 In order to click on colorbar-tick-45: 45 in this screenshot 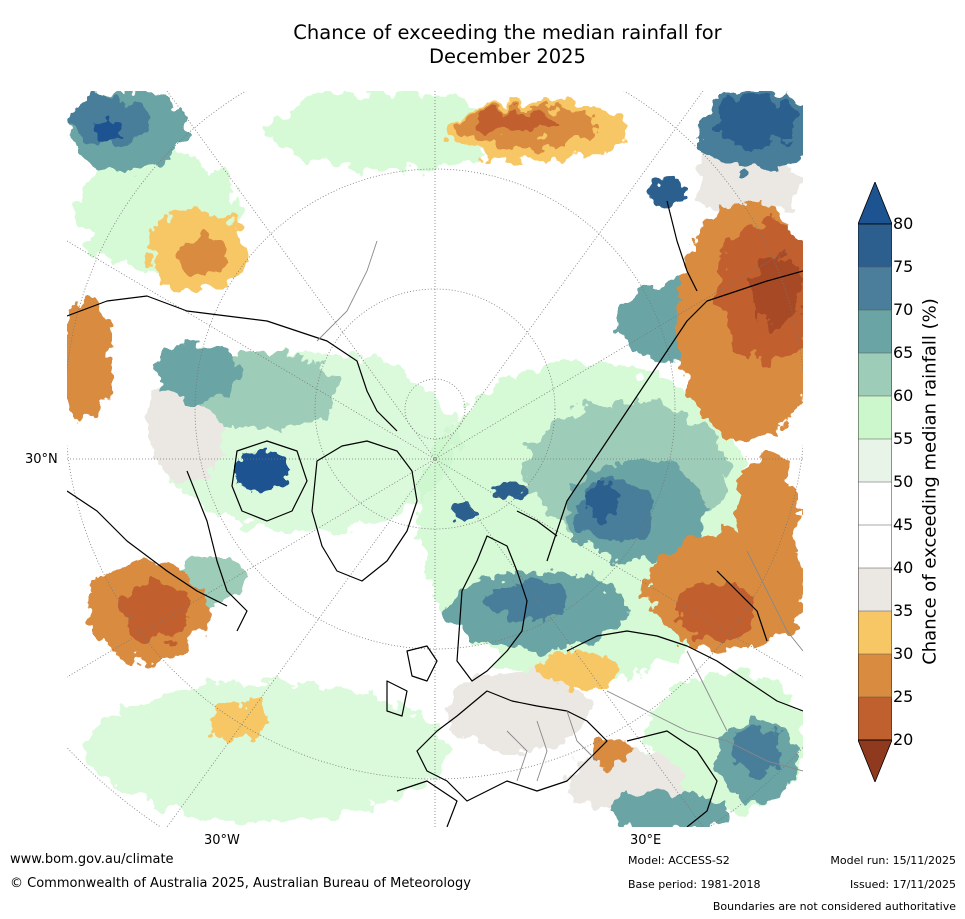, I will do `click(903, 524)`.